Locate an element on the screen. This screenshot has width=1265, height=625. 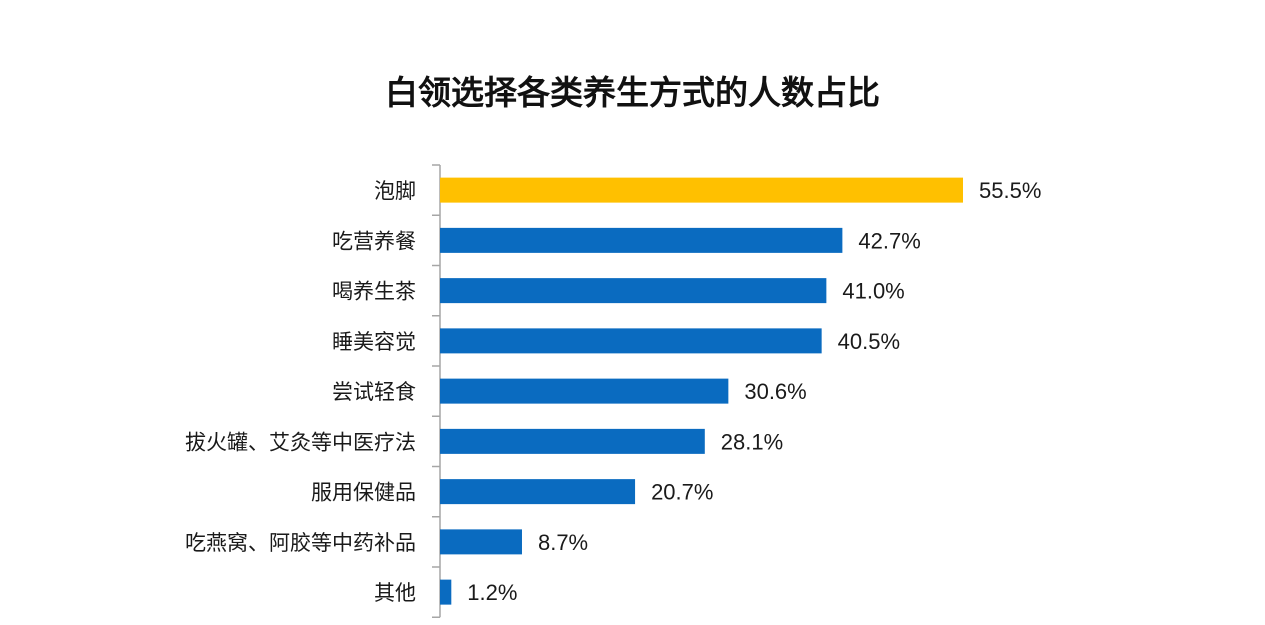
category-label: 吃燕窝、阿胶等中药补品 is located at coordinates (300, 543).